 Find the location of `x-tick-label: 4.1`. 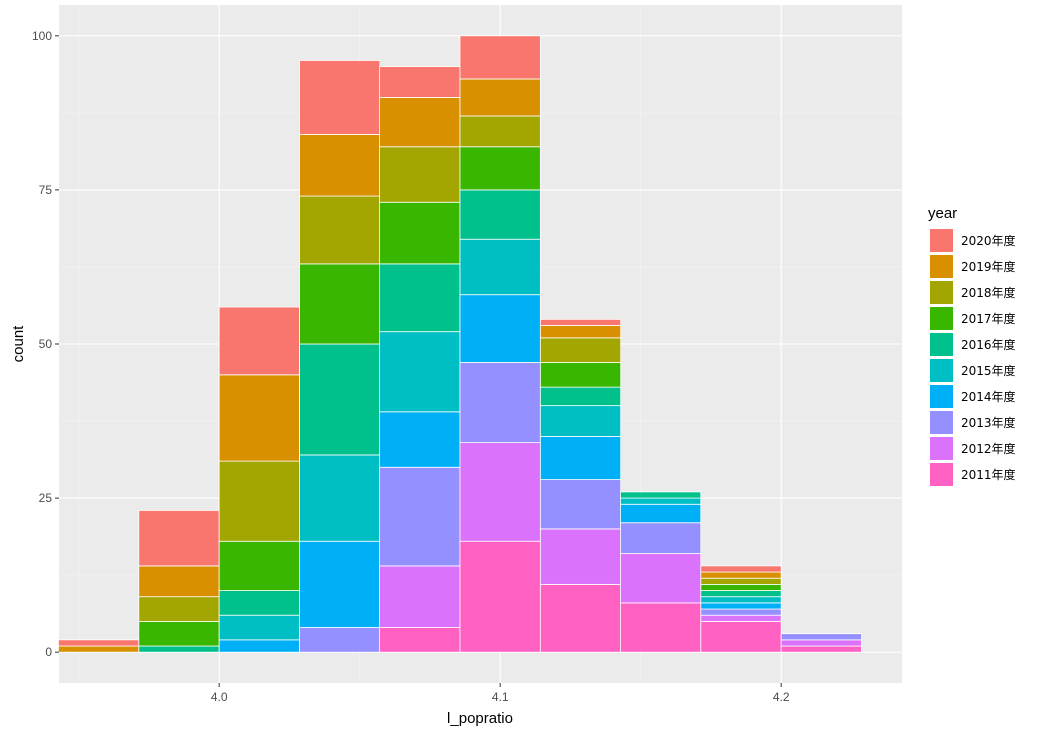

x-tick-label: 4.1 is located at coordinates (500, 697).